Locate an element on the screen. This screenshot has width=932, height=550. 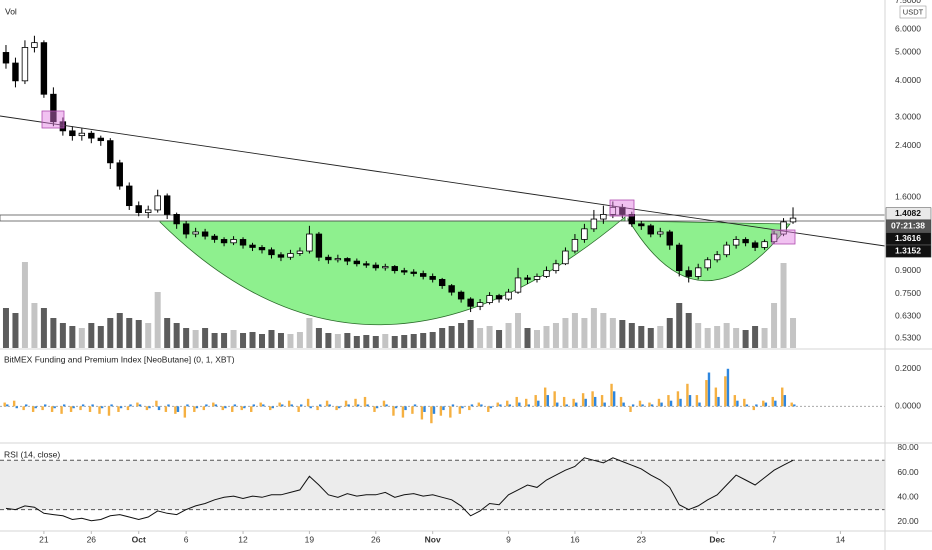
y-tick-label: 3.0000 is located at coordinates (908, 117).